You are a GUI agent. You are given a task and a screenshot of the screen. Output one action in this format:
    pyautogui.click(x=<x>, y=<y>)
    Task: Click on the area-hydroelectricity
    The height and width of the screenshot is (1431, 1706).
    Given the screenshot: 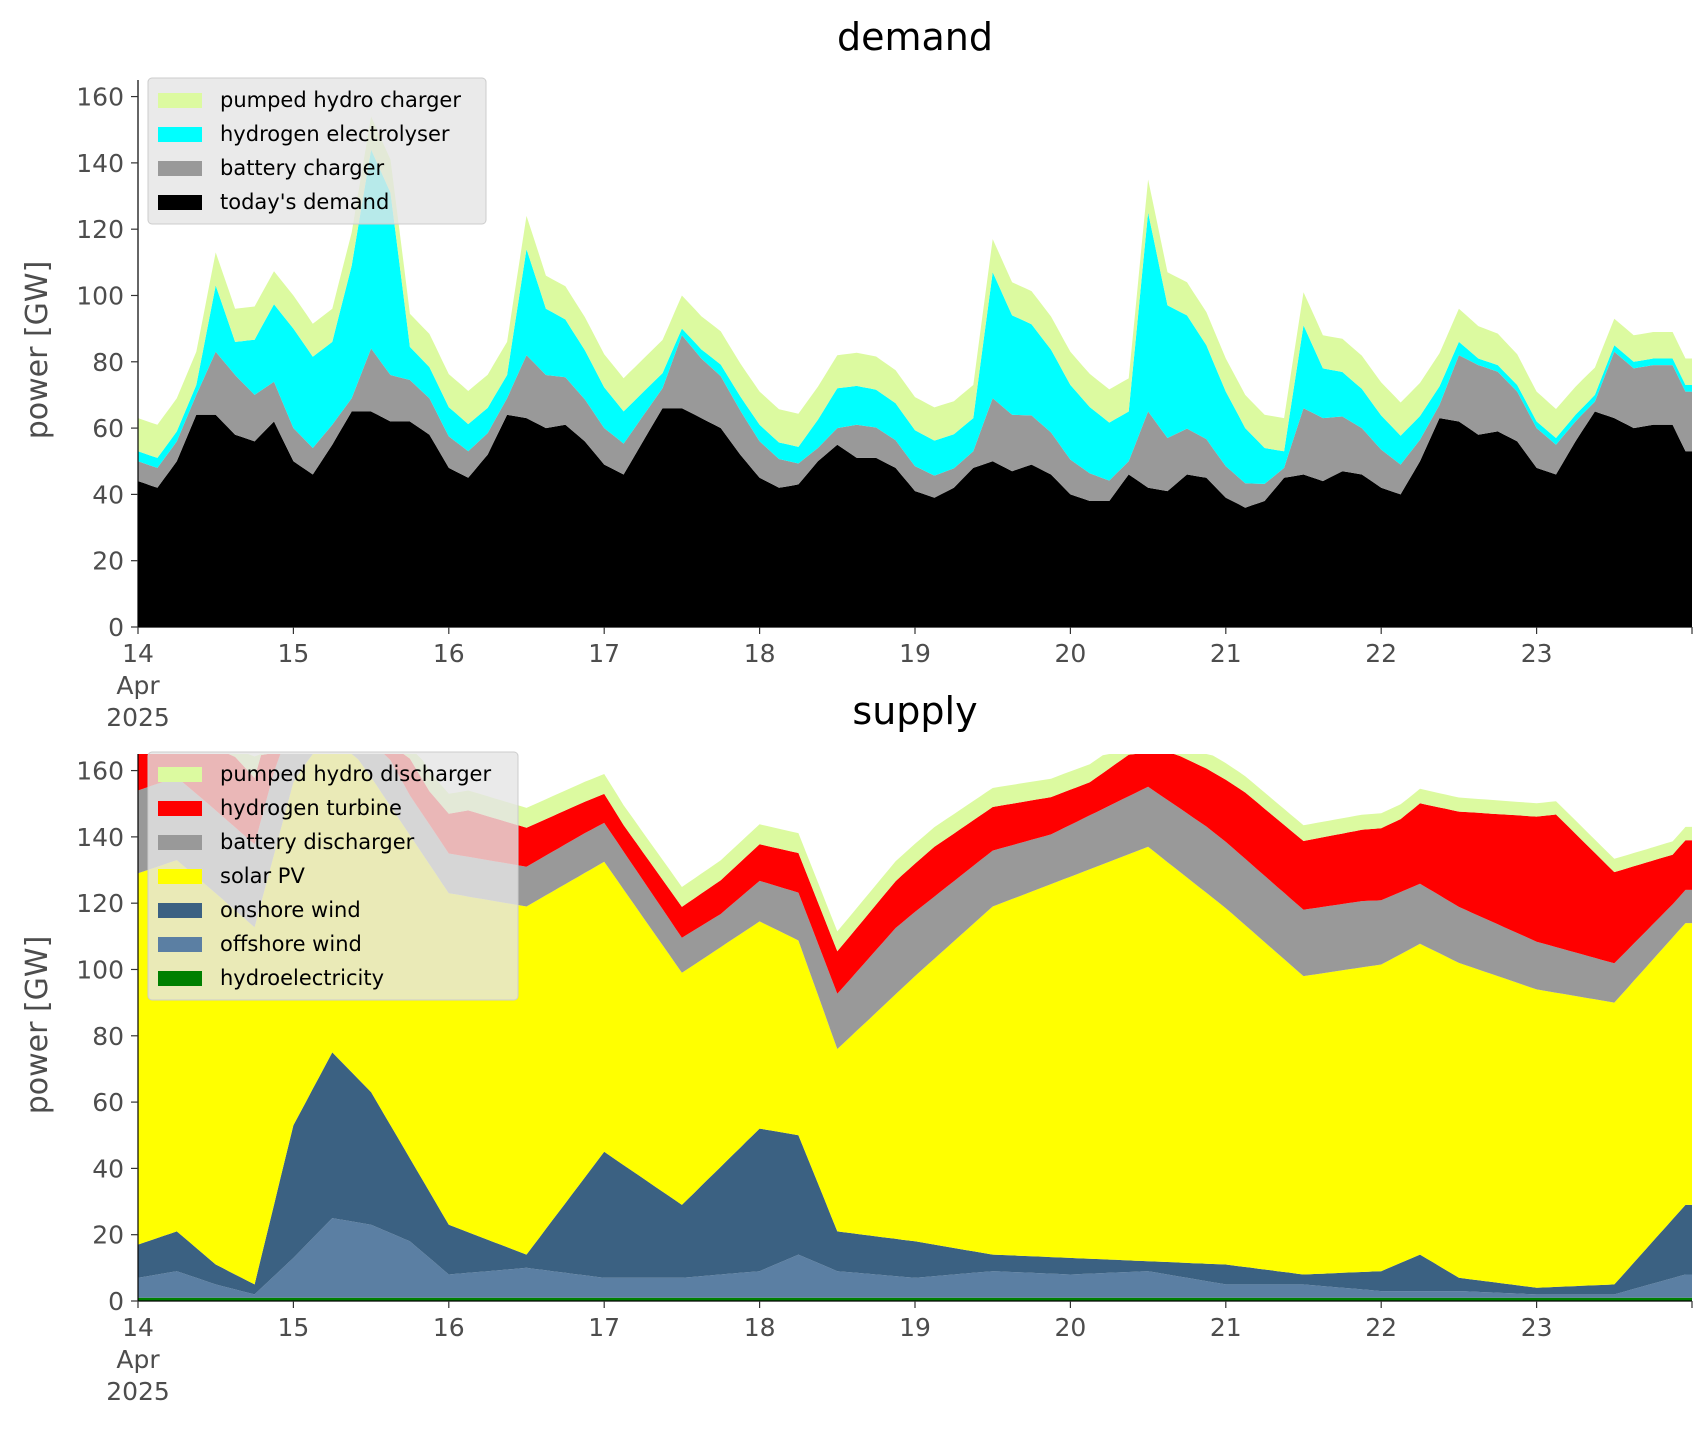 What is the action you would take?
    pyautogui.click(x=915, y=1299)
    